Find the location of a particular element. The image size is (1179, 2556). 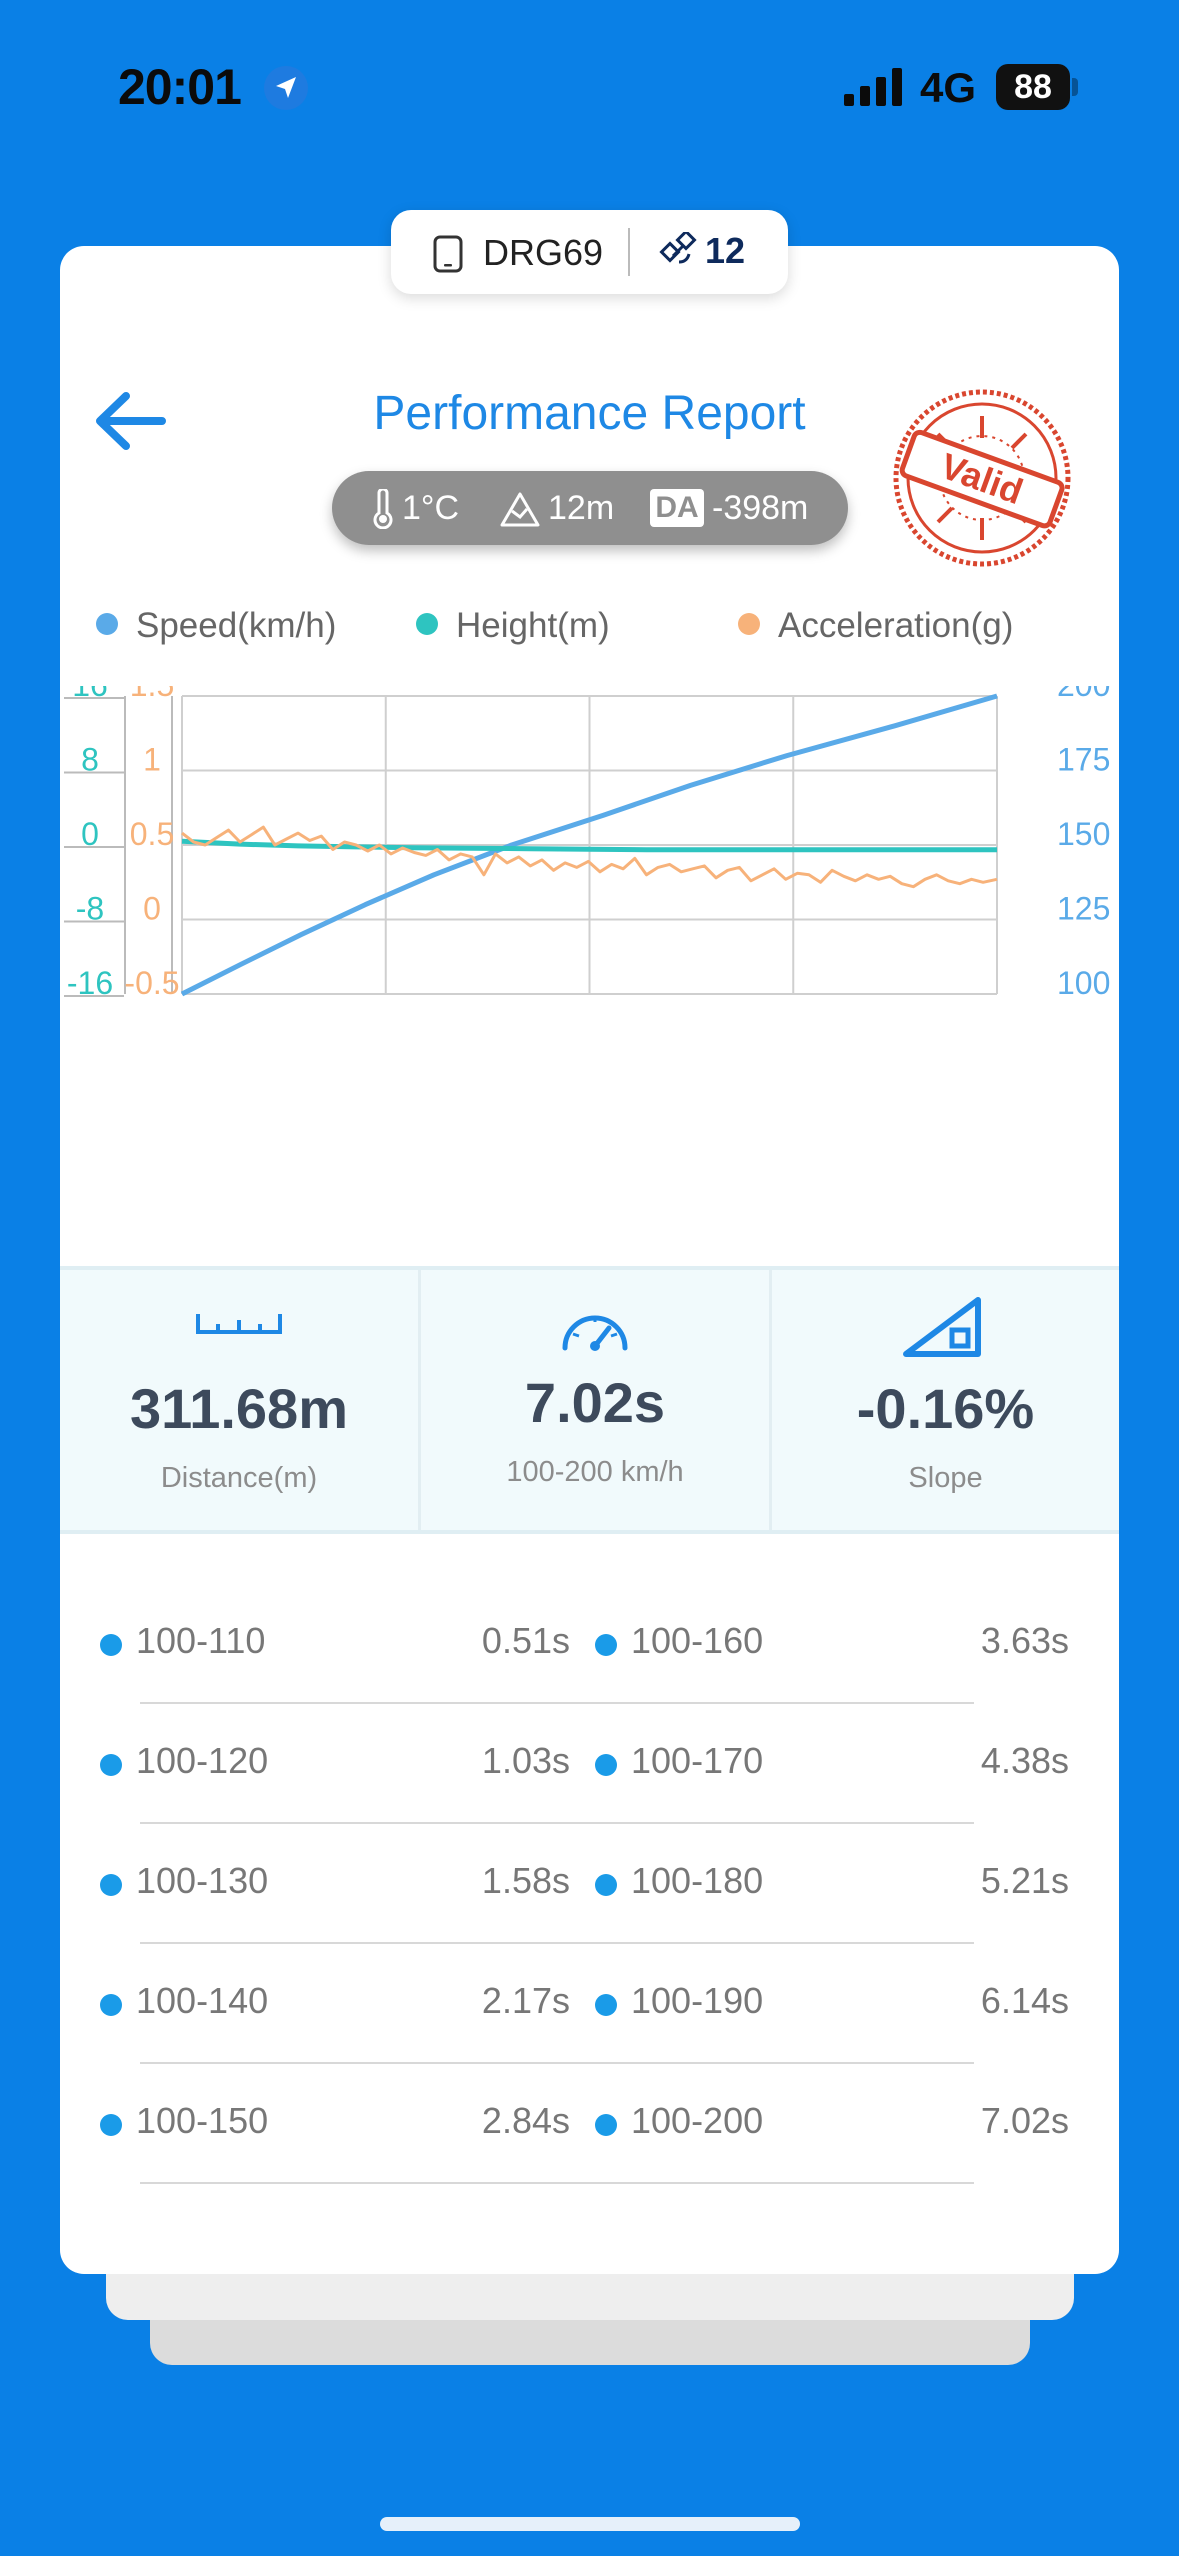

battery-indicator: 88 is located at coordinates (1033, 87).